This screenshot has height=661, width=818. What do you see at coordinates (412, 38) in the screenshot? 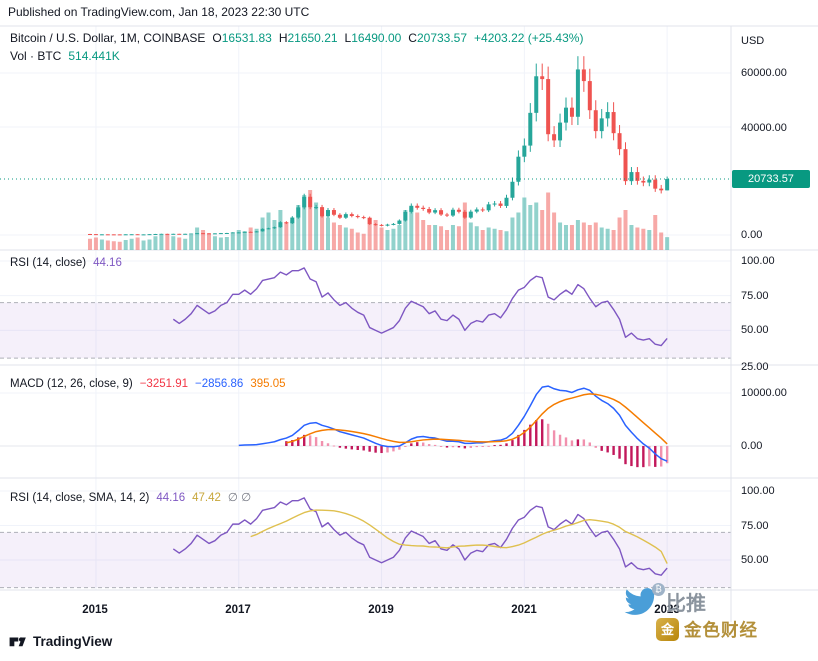
I see `close-label: C` at bounding box center [412, 38].